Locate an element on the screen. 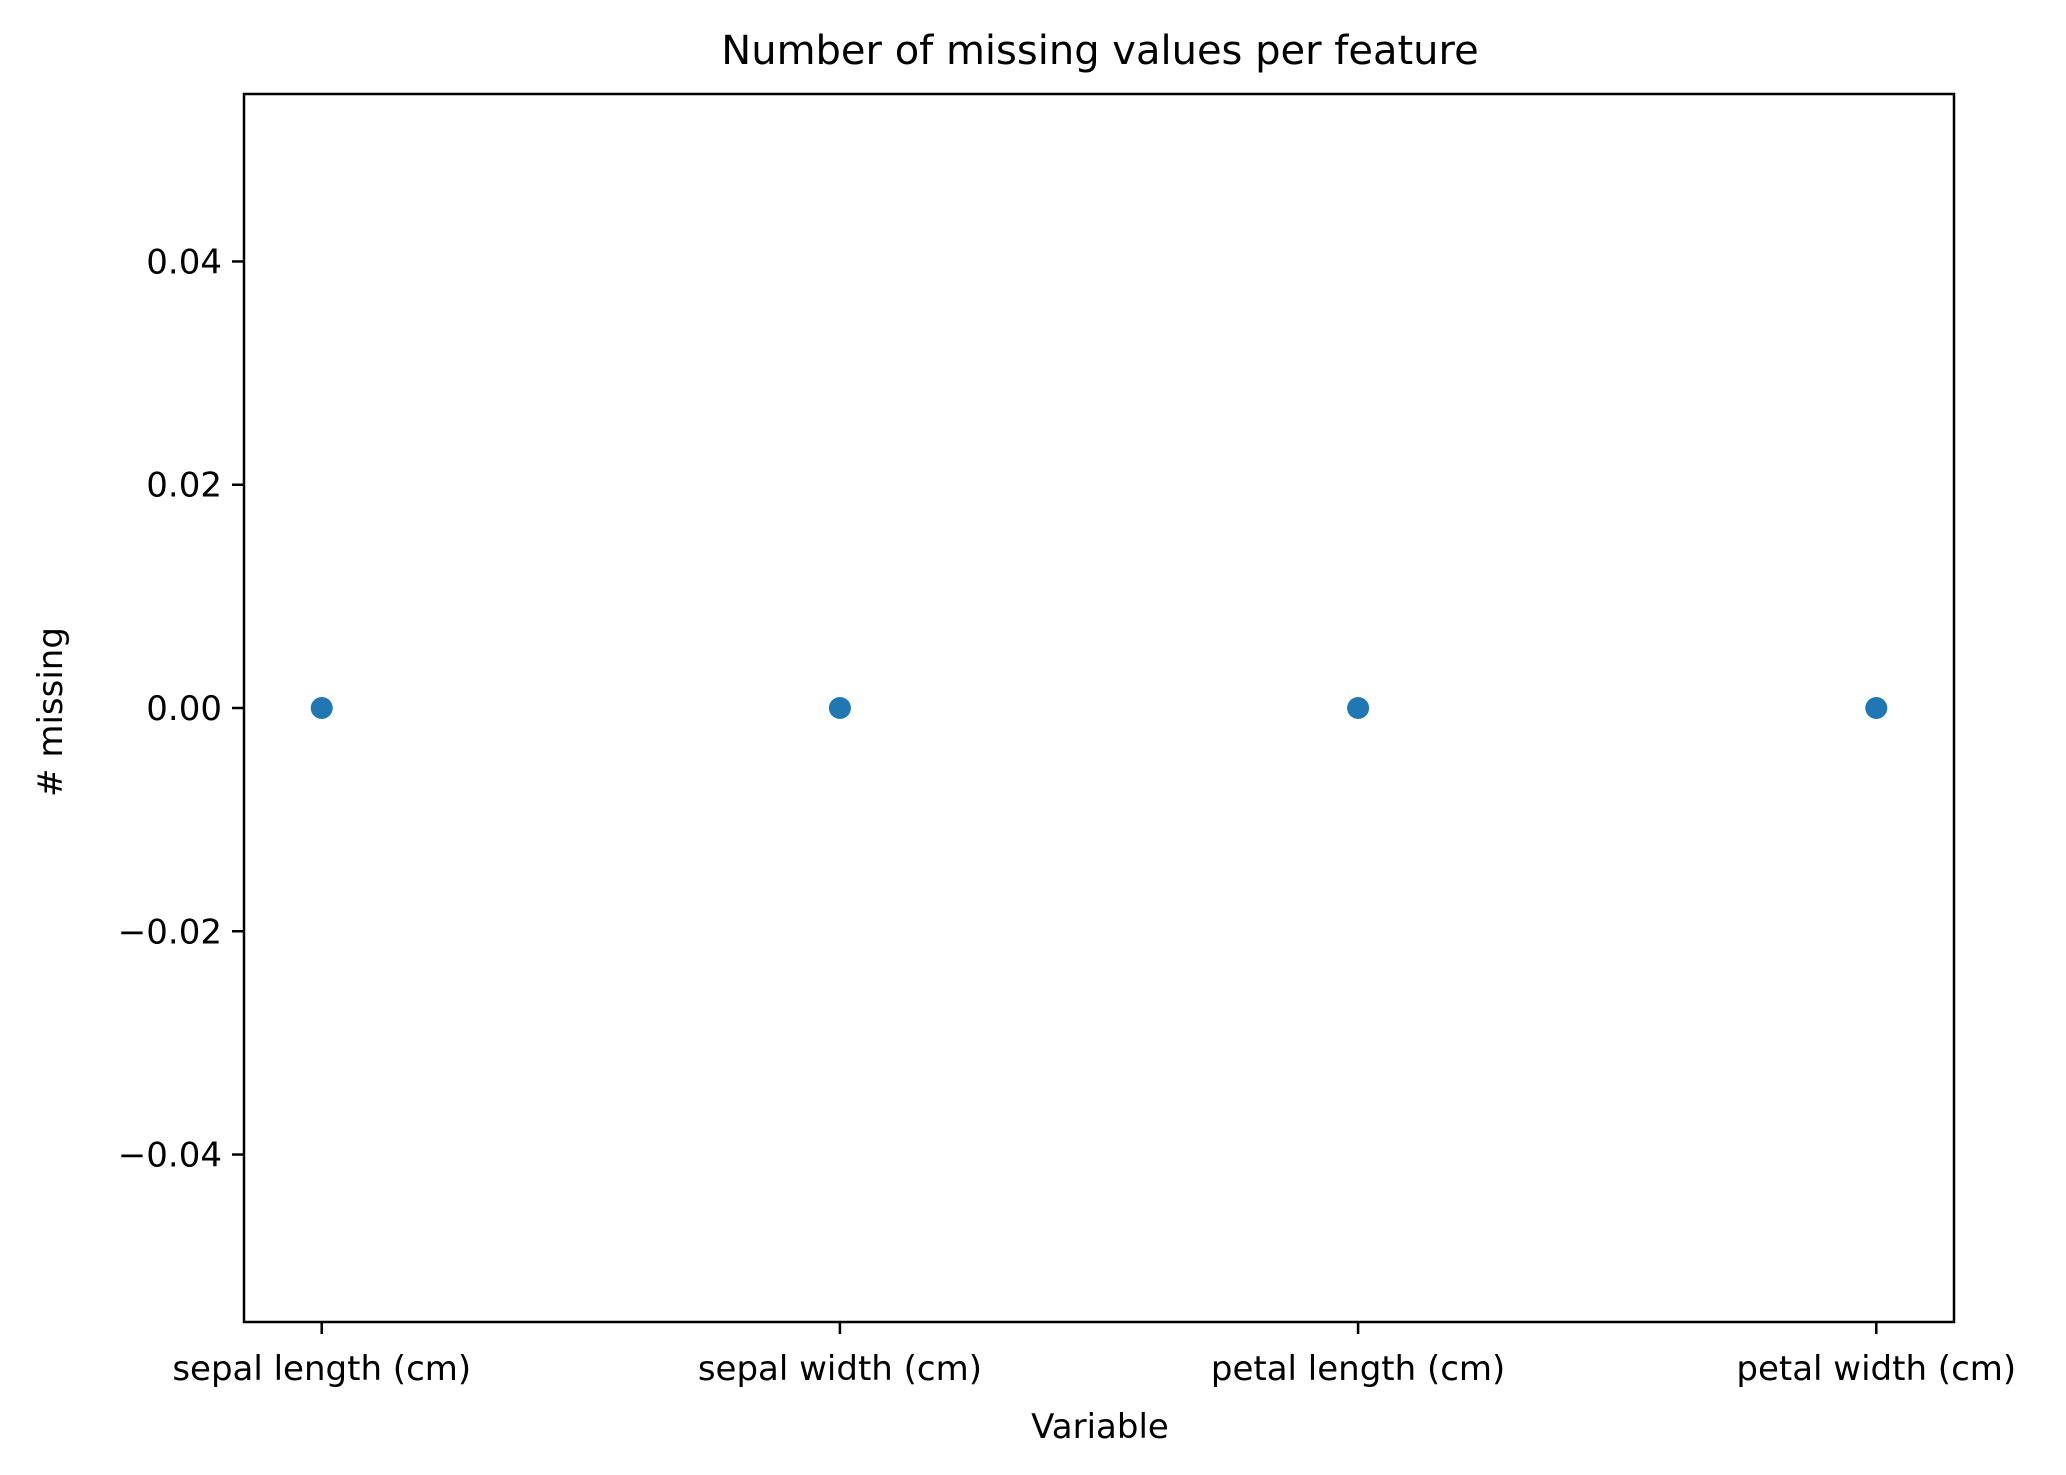  x-tick-label: petal width (cm) is located at coordinates (1876, 1369).